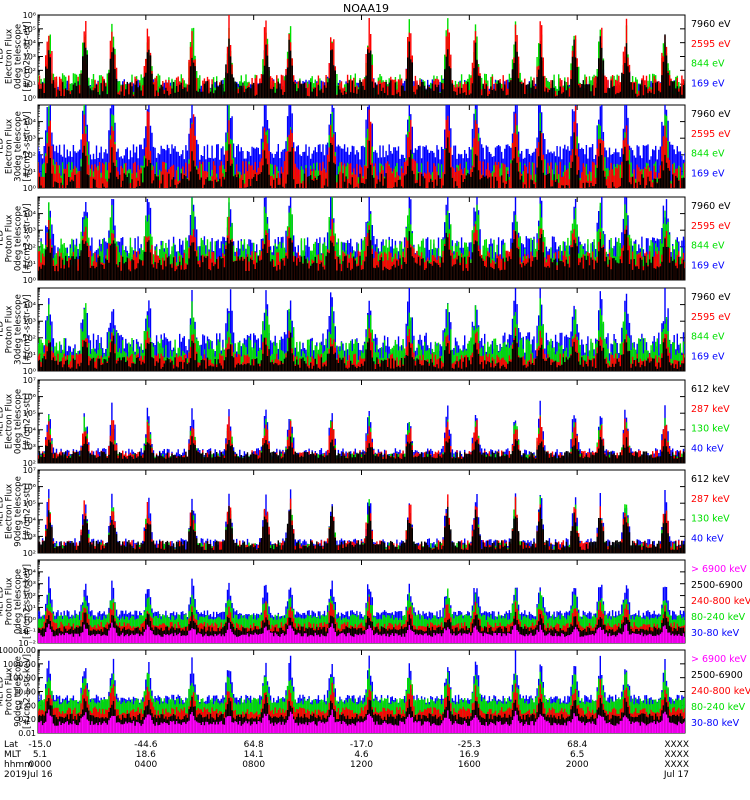 The height and width of the screenshot is (800, 750). What do you see at coordinates (254, 755) in the screenshot?
I see `x-tick-label: 14.1` at bounding box center [254, 755].